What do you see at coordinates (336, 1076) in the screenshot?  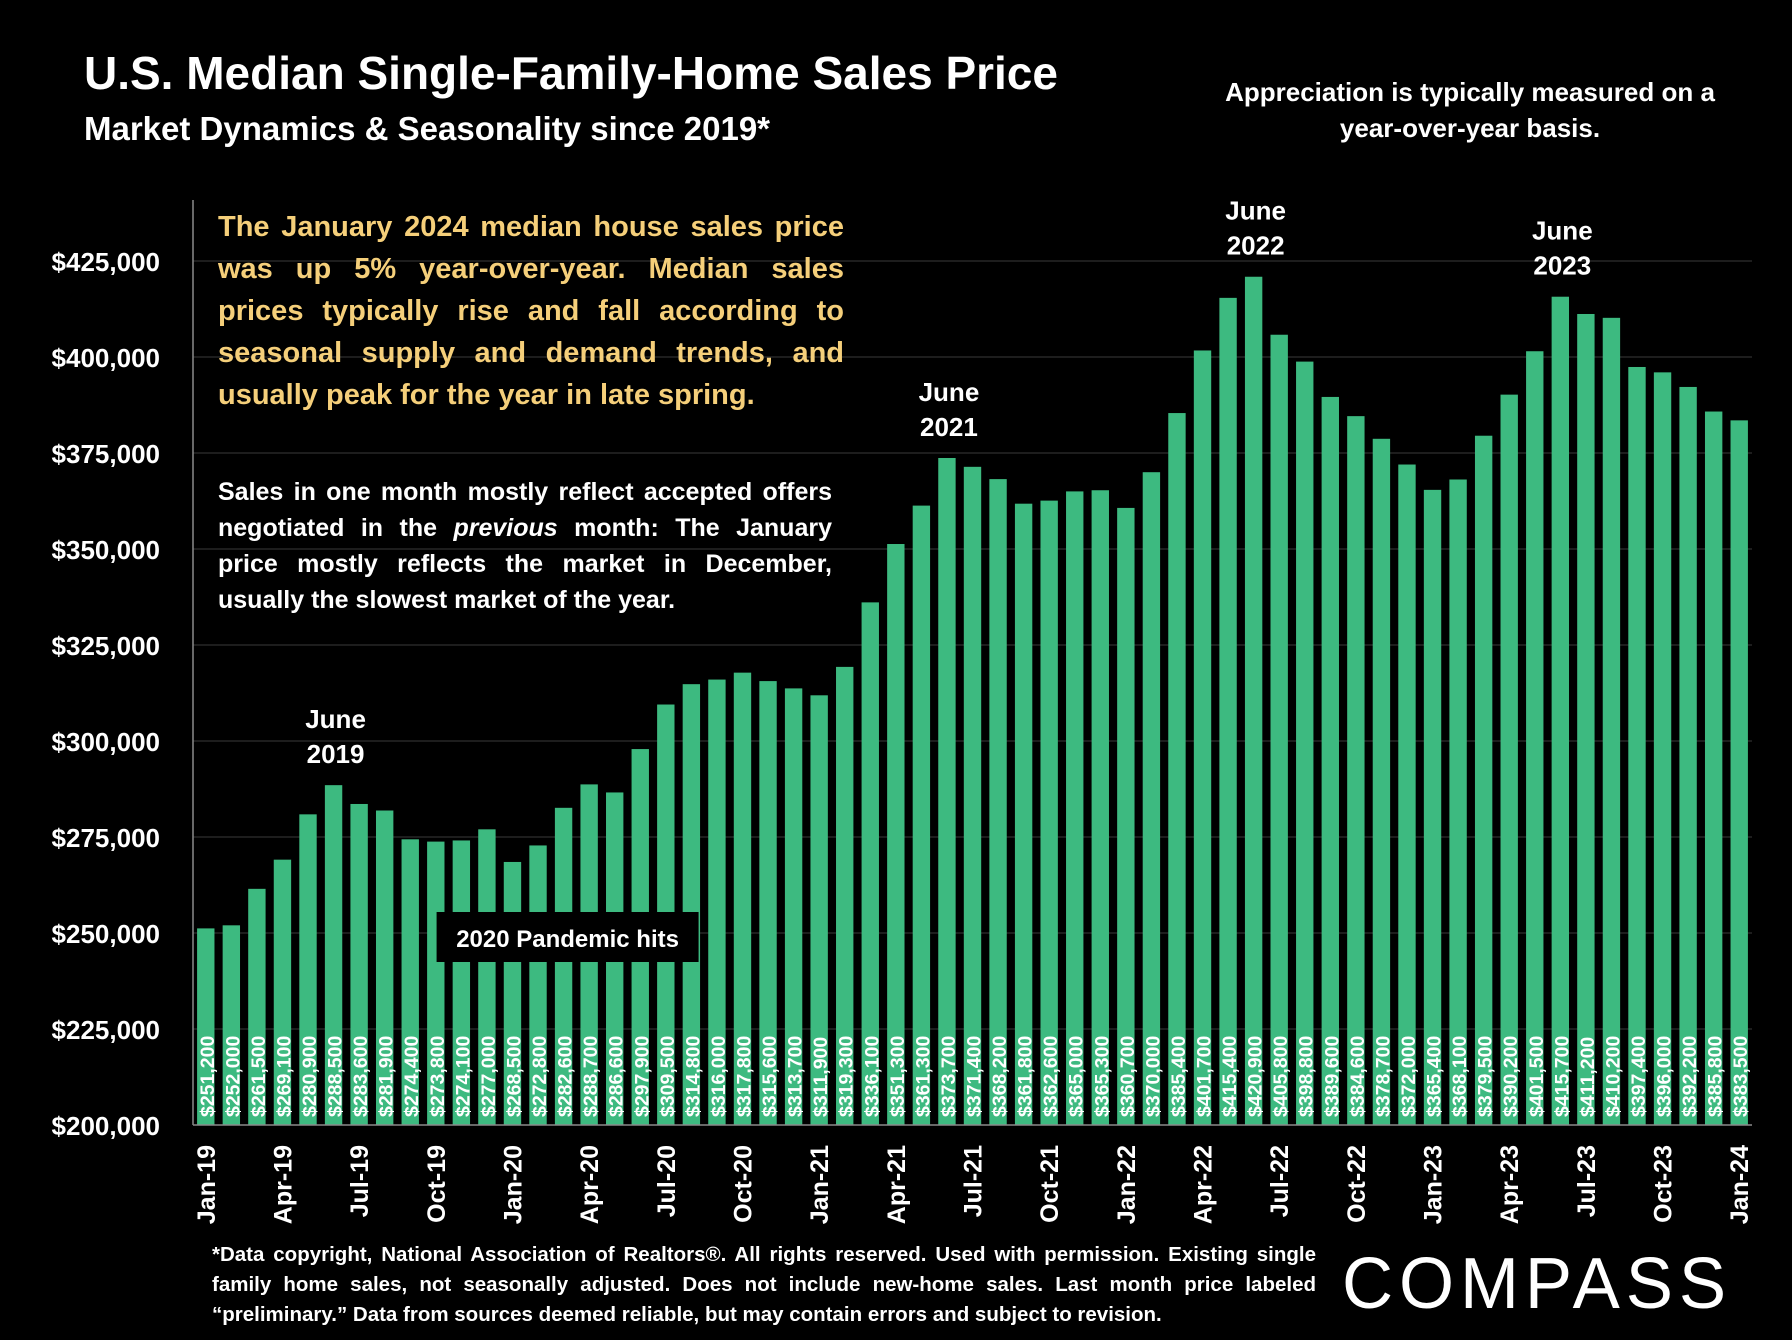 I see `bar-value-label: $288,500` at bounding box center [336, 1076].